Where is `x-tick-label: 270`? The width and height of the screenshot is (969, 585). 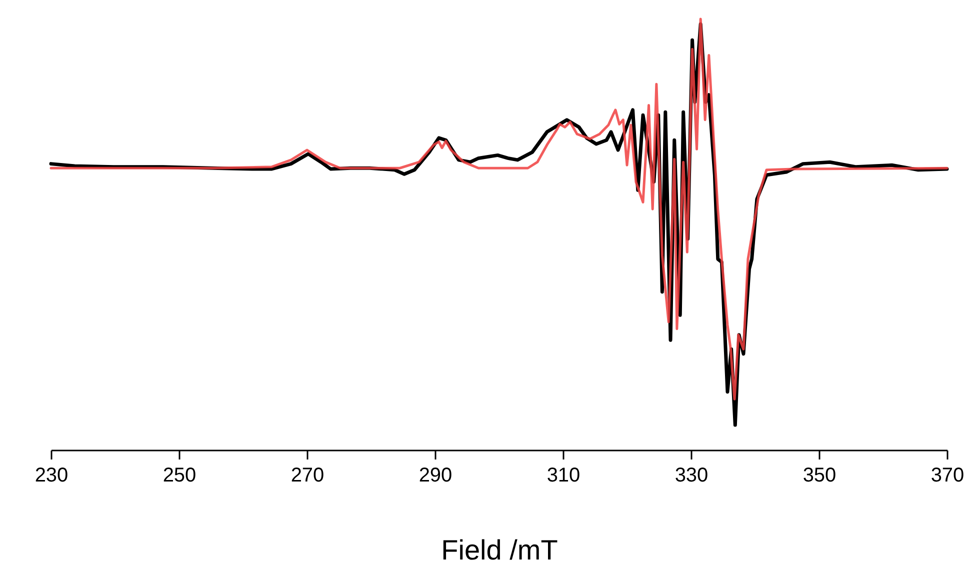 x-tick-label: 270 is located at coordinates (307, 475).